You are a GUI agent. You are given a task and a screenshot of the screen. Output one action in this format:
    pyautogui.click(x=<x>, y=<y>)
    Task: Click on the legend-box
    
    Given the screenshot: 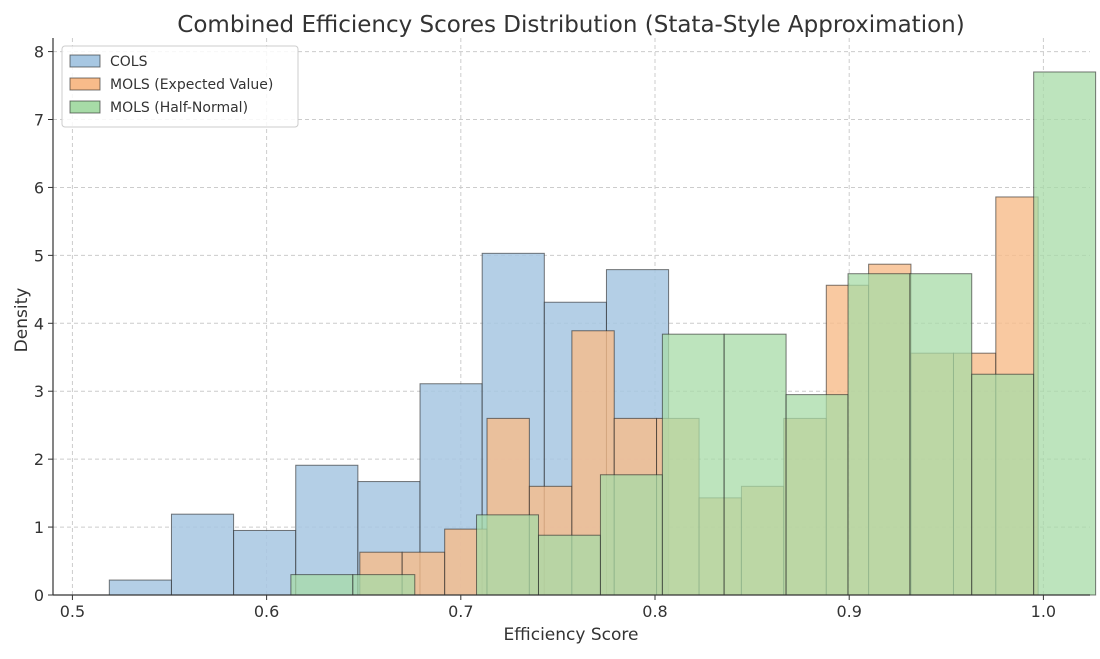 What is the action you would take?
    pyautogui.click(x=180, y=86)
    